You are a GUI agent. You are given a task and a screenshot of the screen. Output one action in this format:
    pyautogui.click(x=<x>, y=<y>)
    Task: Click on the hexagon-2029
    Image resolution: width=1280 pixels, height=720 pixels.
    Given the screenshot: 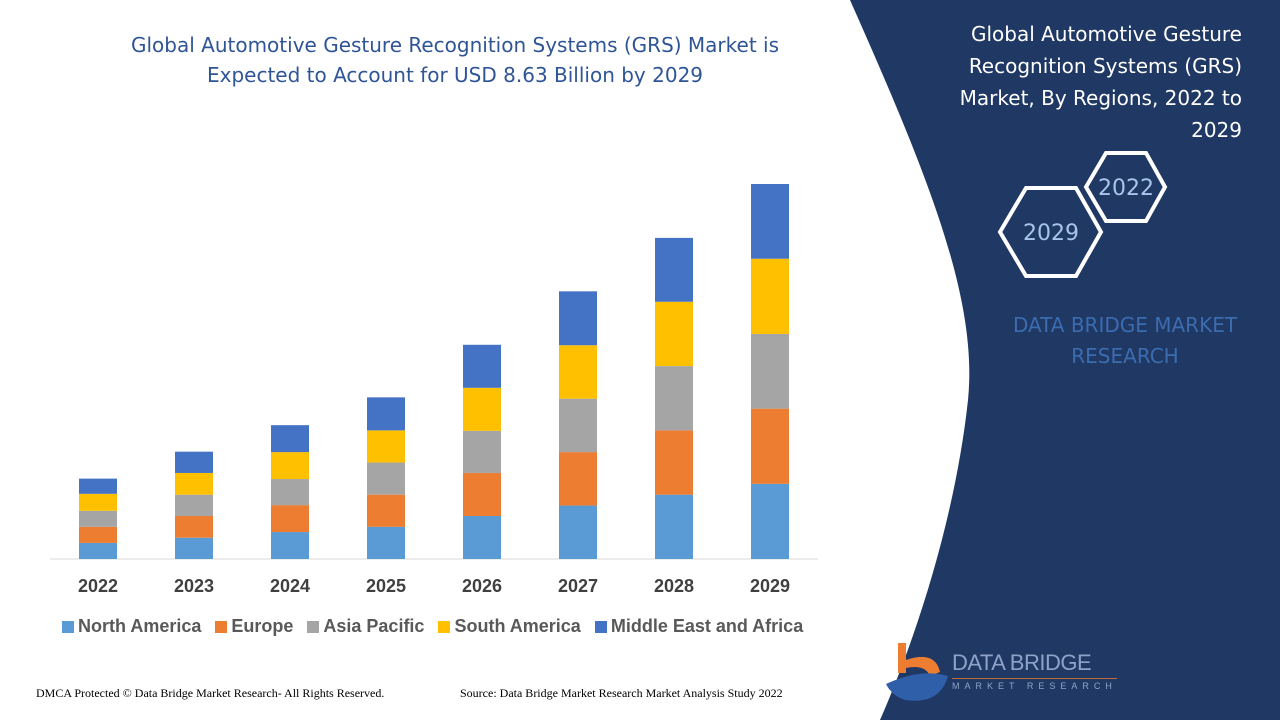 What is the action you would take?
    pyautogui.click(x=1050, y=232)
    